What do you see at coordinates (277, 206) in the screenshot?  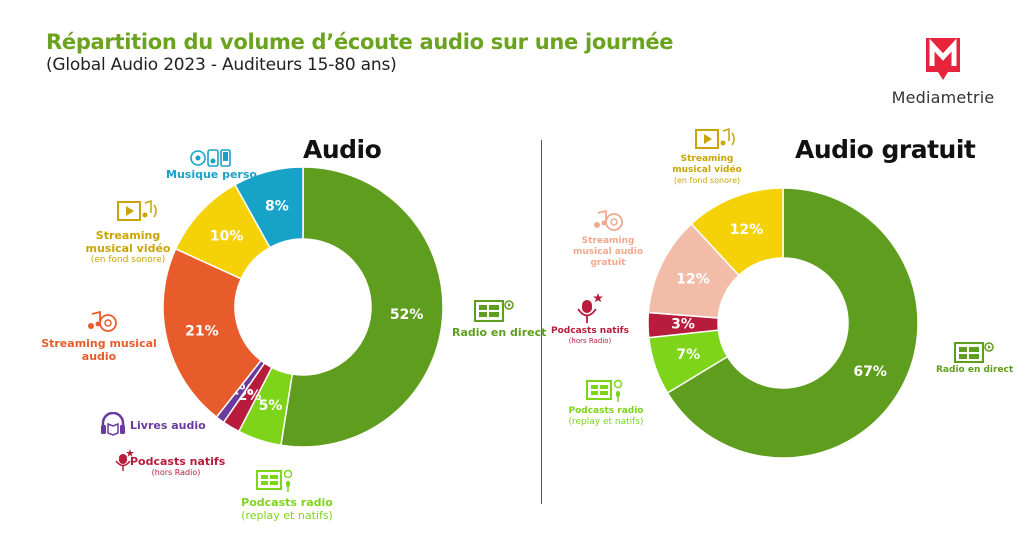 I see `slice-value-musique-perso: 8%` at bounding box center [277, 206].